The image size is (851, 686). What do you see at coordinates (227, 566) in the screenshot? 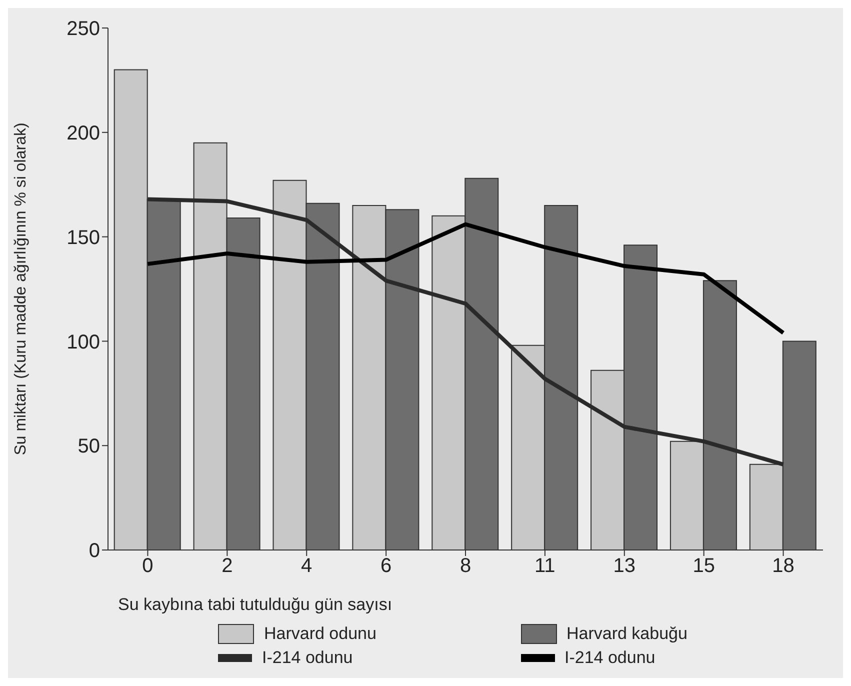
I see `x-tick-label: 2` at bounding box center [227, 566].